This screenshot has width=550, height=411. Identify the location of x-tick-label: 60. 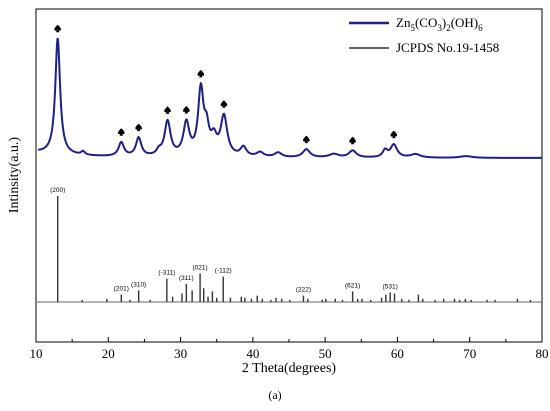
(397, 353).